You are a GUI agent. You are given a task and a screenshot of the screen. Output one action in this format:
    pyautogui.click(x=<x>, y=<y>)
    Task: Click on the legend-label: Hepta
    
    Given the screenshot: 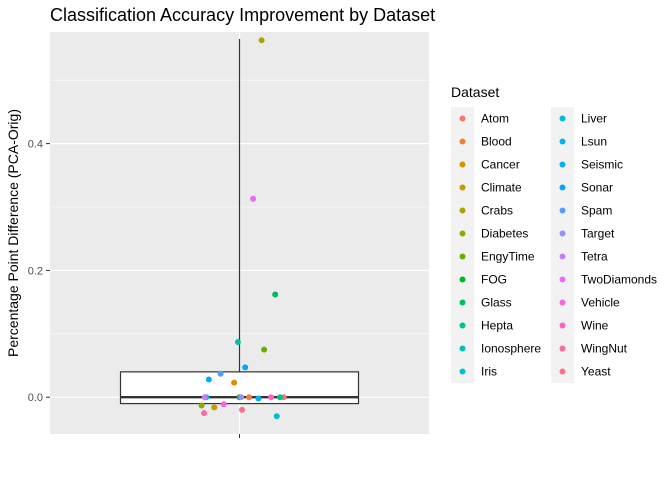 What is the action you would take?
    pyautogui.click(x=497, y=326)
    